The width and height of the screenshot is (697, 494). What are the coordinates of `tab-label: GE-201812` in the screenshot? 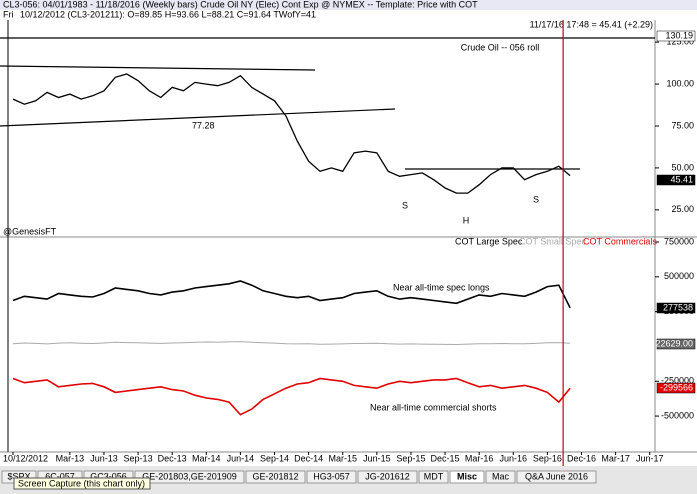 It's located at (275, 476).